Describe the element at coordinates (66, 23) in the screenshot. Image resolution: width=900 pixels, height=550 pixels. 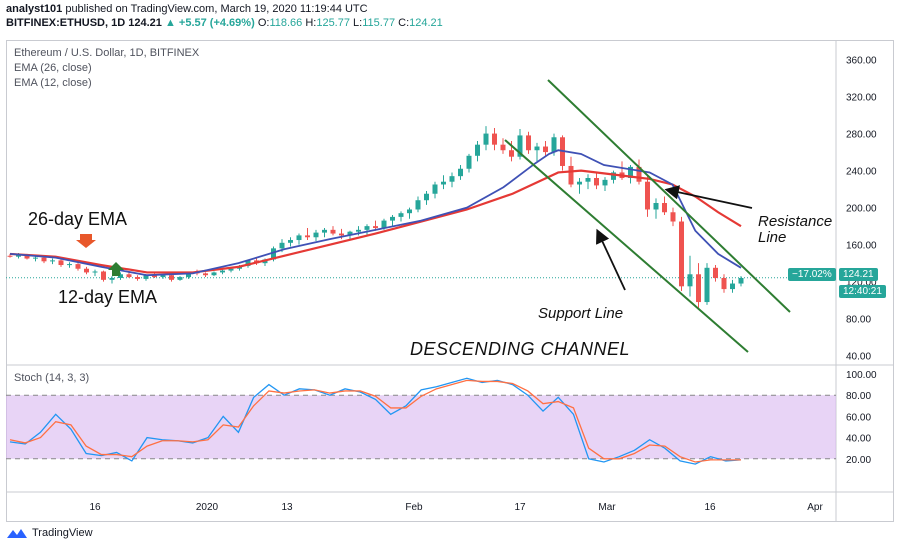
I see `symbol: BITFINEX:ETHUSD, 1D` at that location.